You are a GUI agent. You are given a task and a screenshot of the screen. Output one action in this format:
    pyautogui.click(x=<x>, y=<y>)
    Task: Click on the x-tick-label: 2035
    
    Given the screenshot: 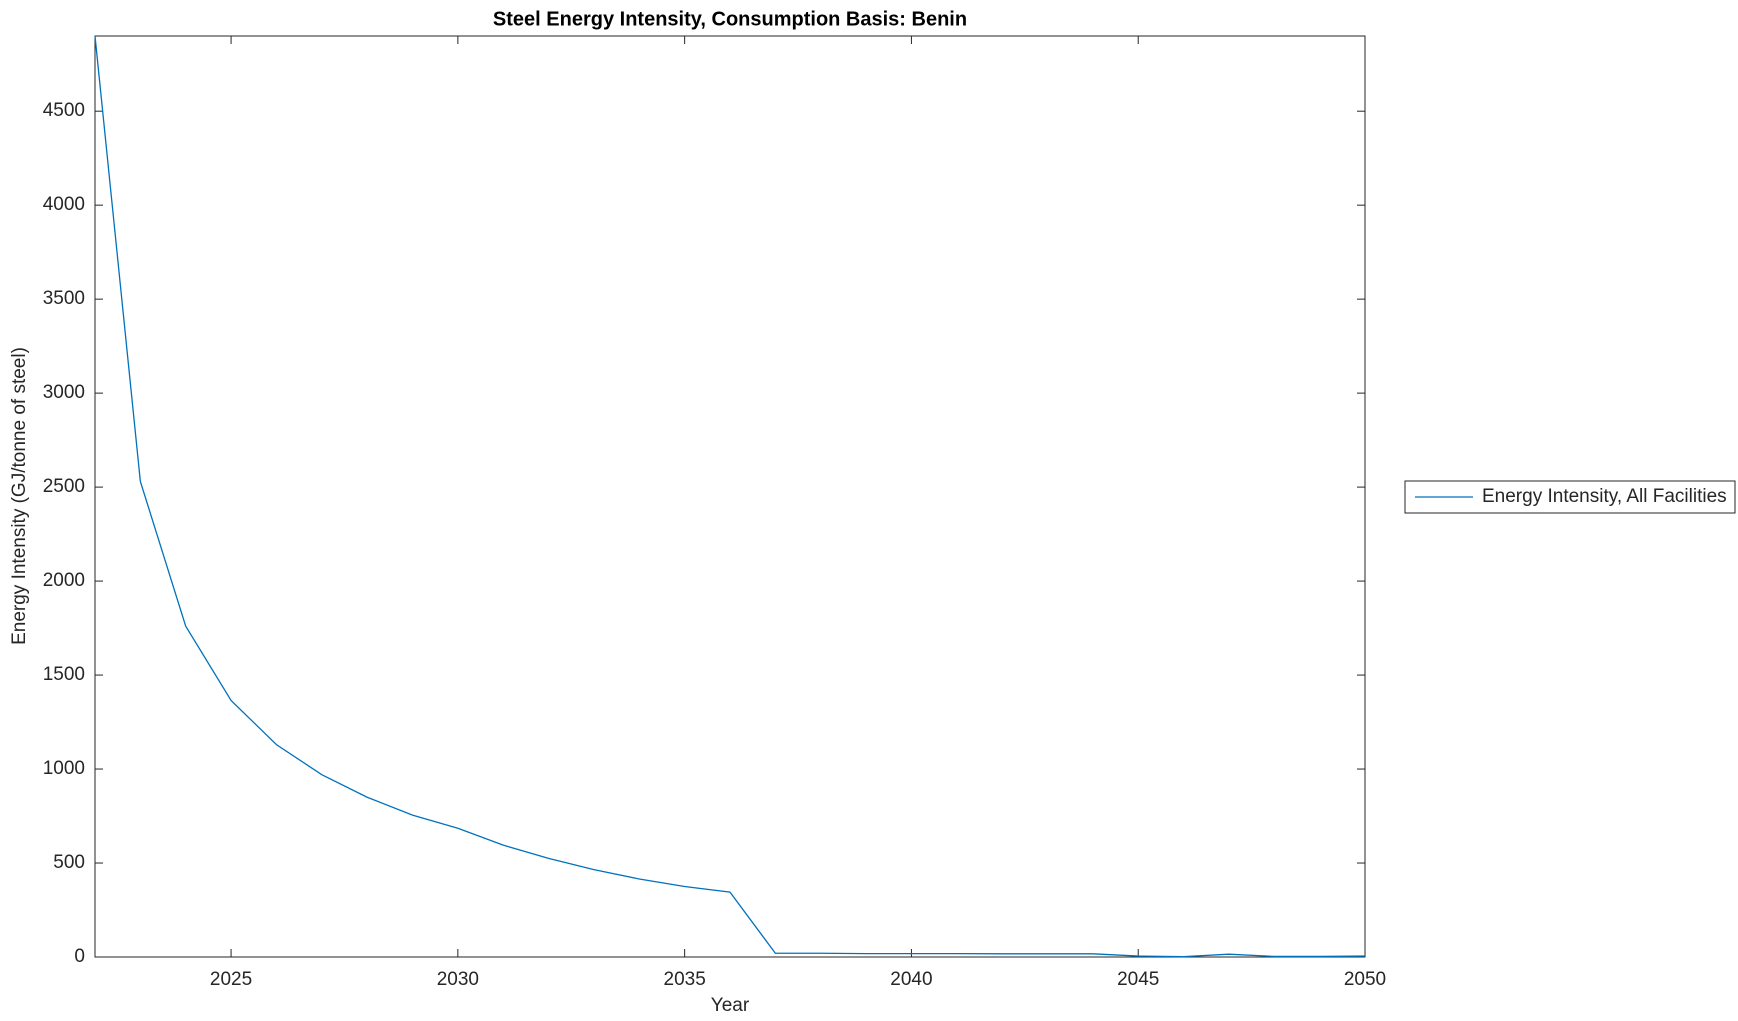 What is the action you would take?
    pyautogui.click(x=685, y=979)
    